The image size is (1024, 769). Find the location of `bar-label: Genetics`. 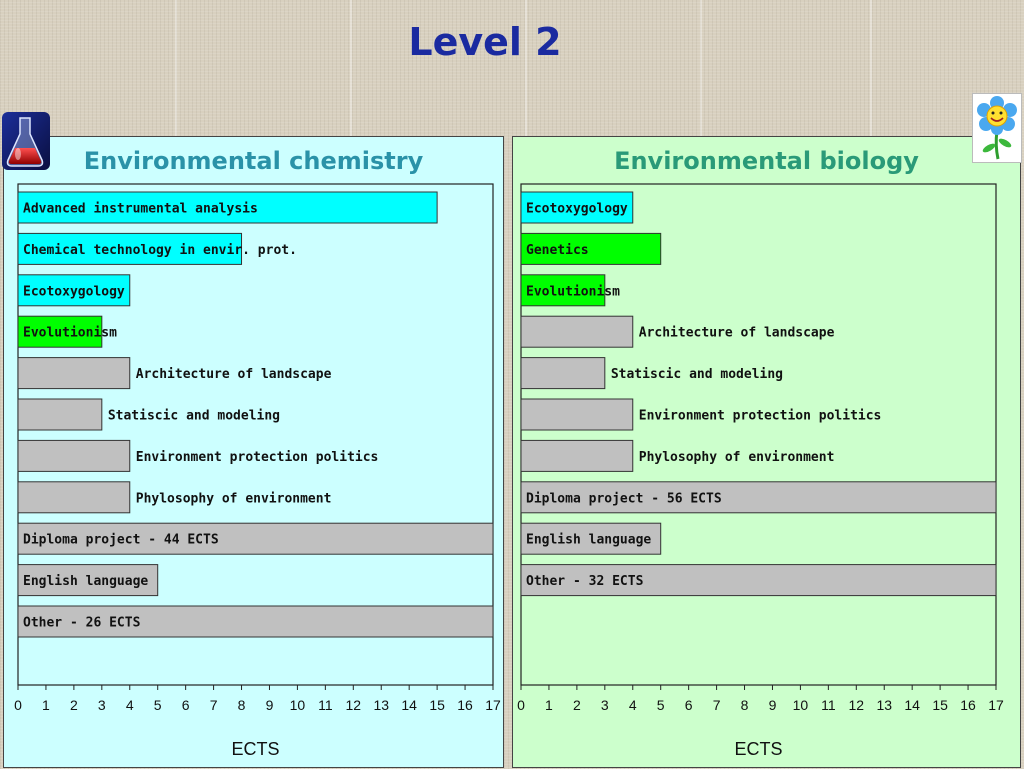

bar-label: Genetics is located at coordinates (557, 250).